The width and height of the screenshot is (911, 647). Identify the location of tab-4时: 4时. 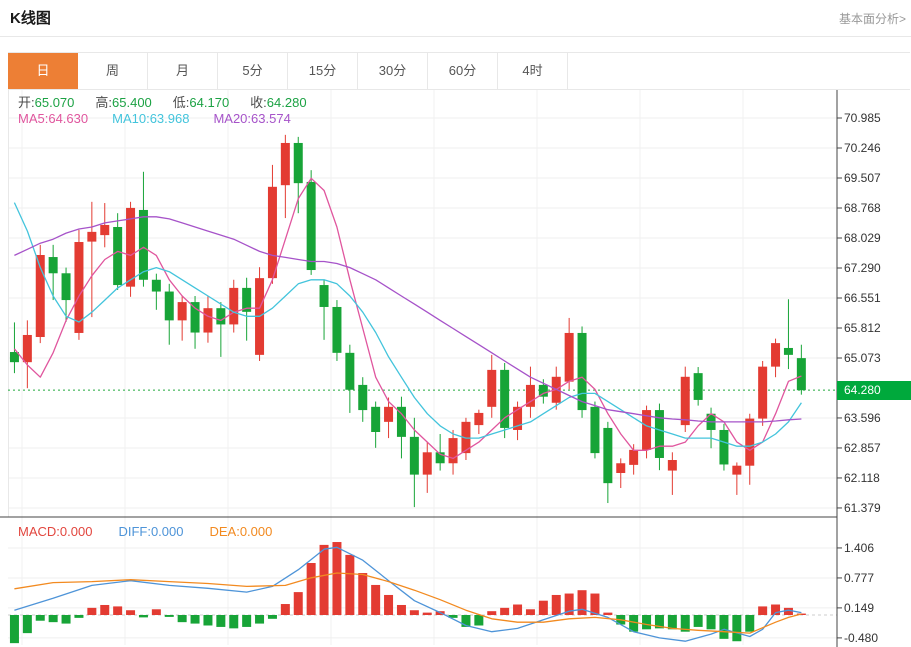
(533, 71).